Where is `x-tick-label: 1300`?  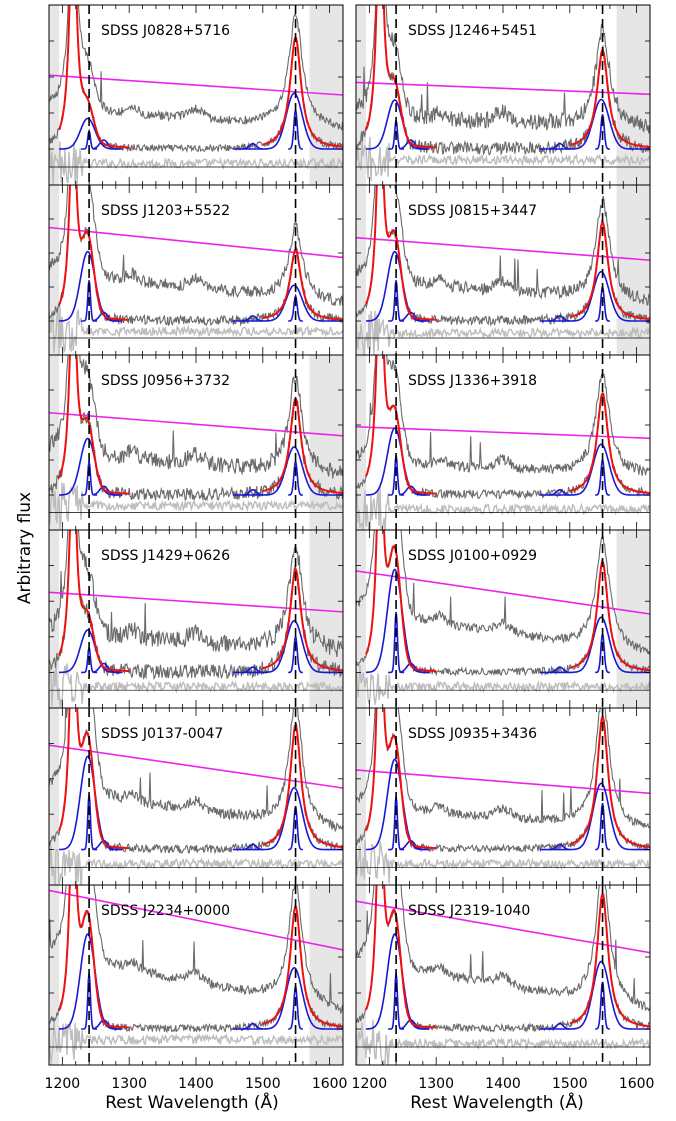 x-tick-label: 1300 is located at coordinates (436, 1084).